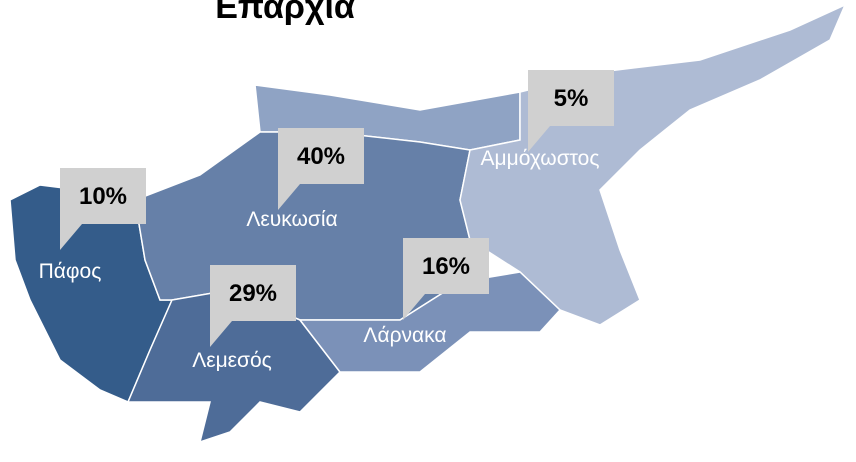  Describe the element at coordinates (253, 293) in the screenshot. I see `value-label: 29%` at that location.